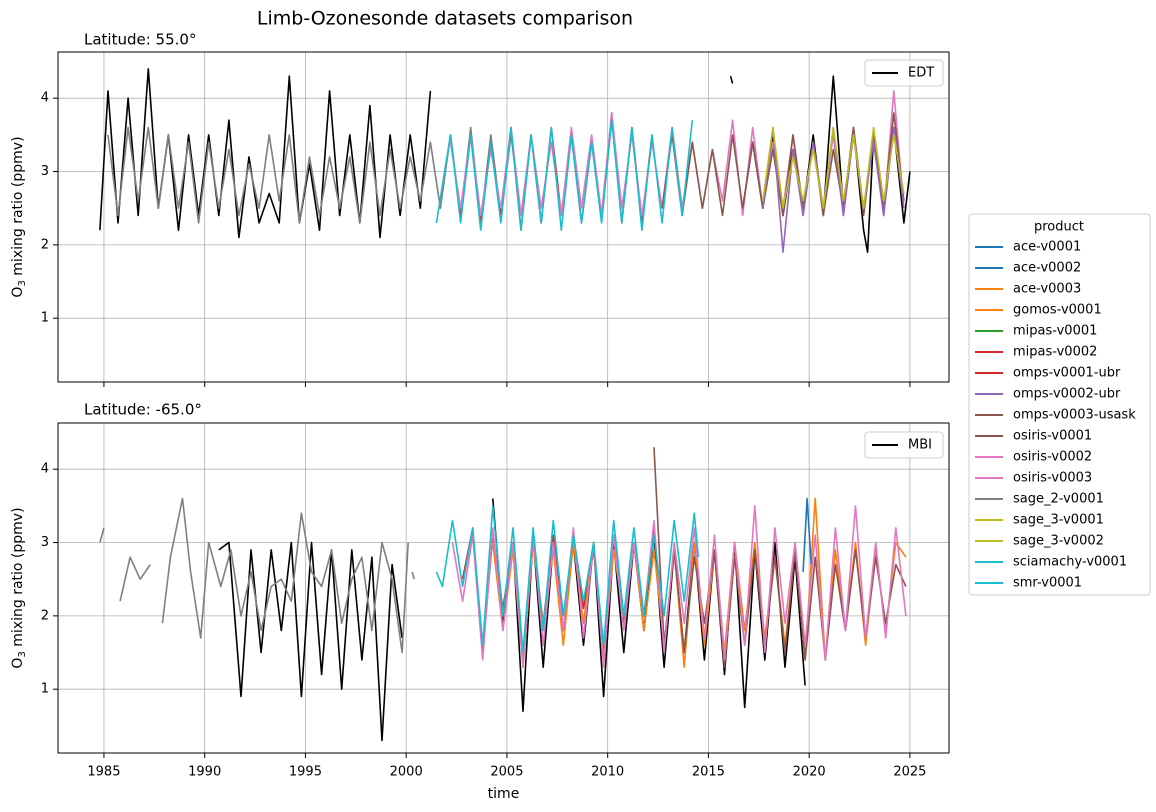  Describe the element at coordinates (909, 772) in the screenshot. I see `x-tick-label: 2025` at that location.